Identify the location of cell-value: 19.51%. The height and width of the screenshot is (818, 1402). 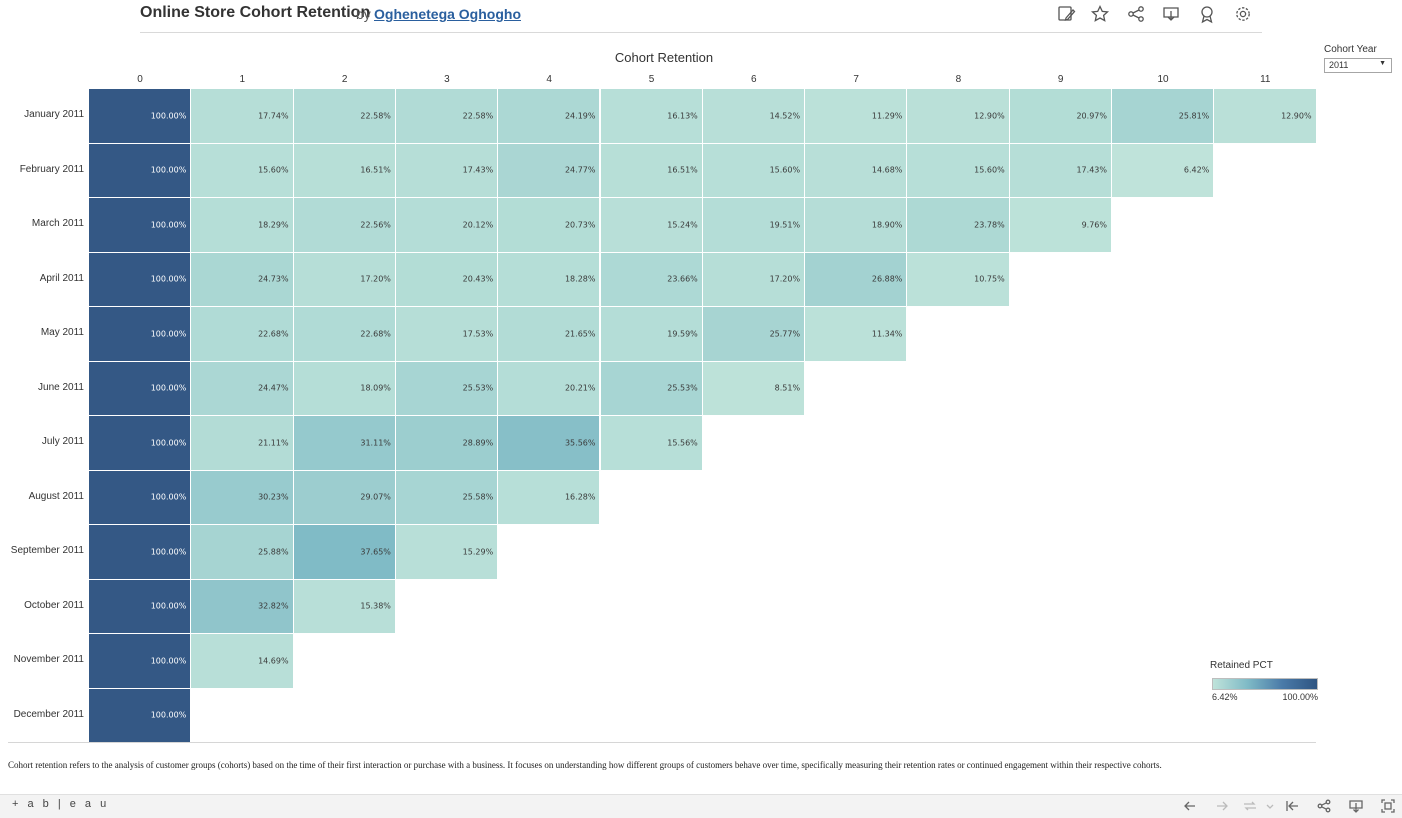
(785, 225).